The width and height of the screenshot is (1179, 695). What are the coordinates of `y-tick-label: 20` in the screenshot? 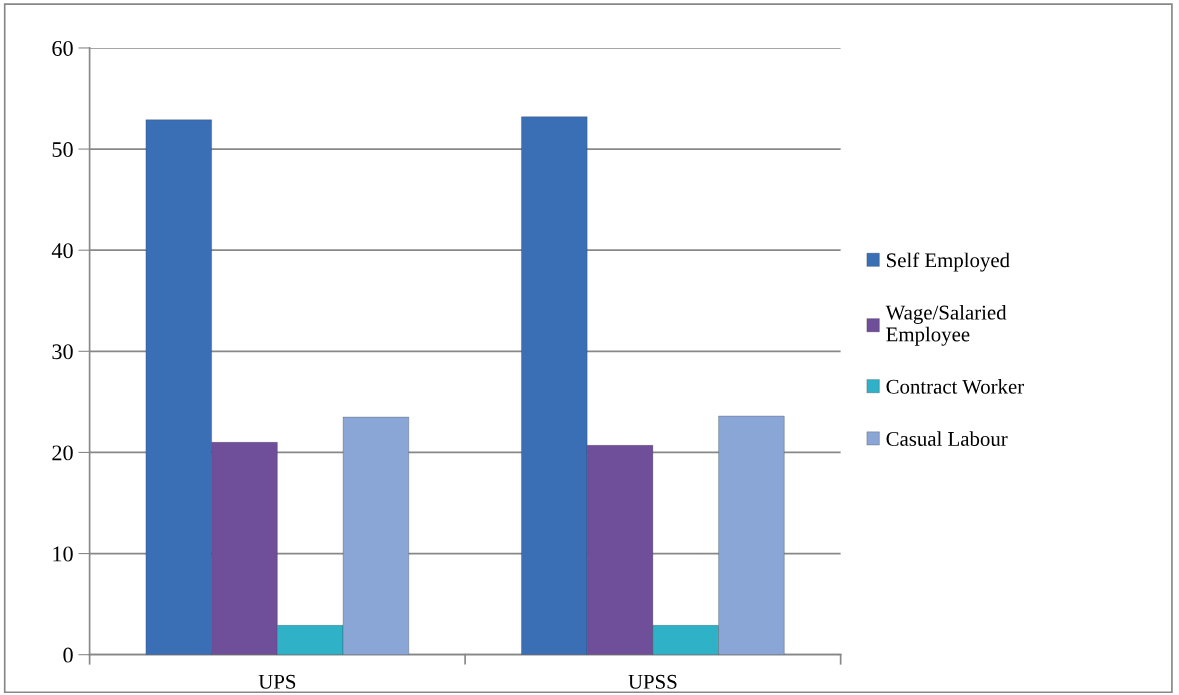 It's located at (62, 453).